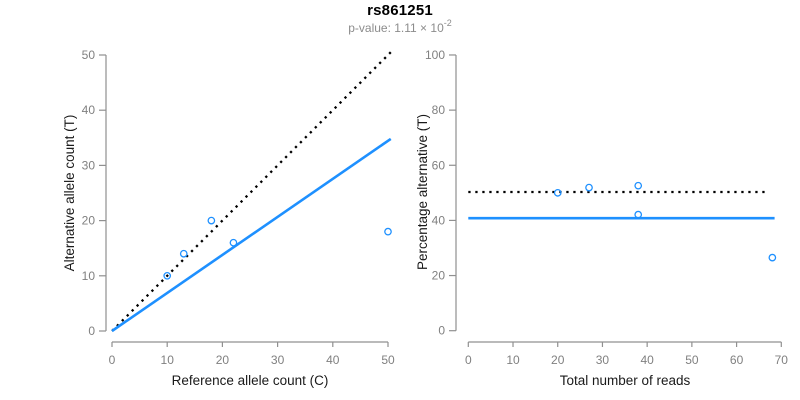 This screenshot has height=400, width=800. What do you see at coordinates (89, 165) in the screenshot?
I see `y-tick-label: 30` at bounding box center [89, 165].